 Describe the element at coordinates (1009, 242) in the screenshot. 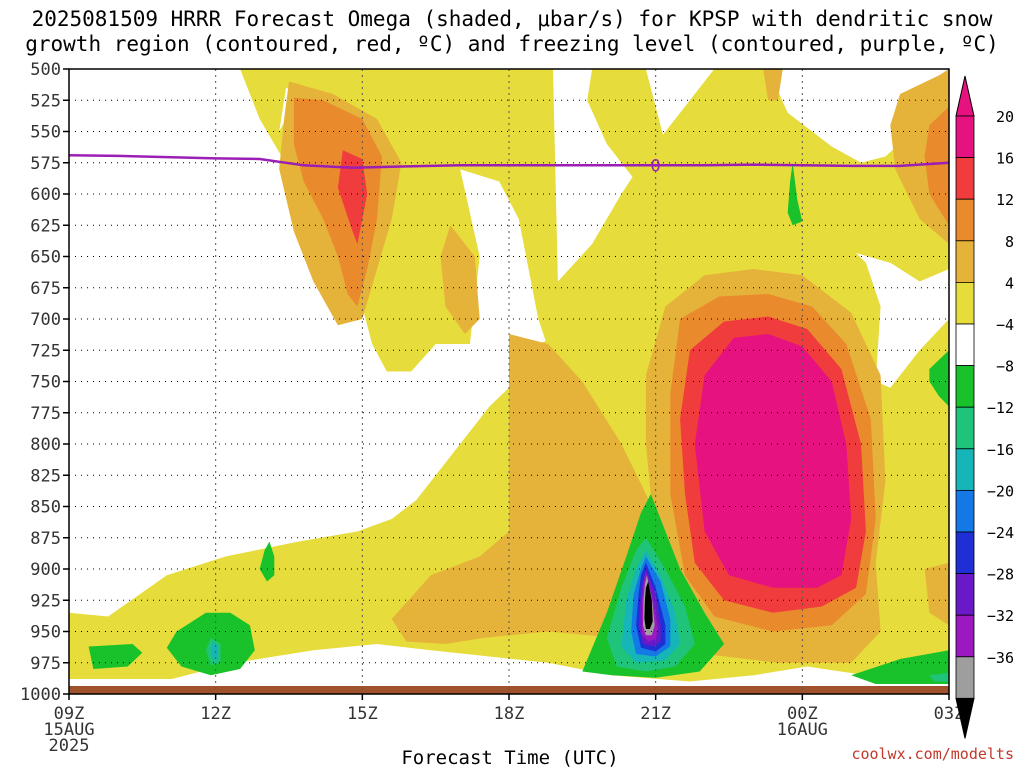

I see `colorbar-tick-label: 8` at that location.